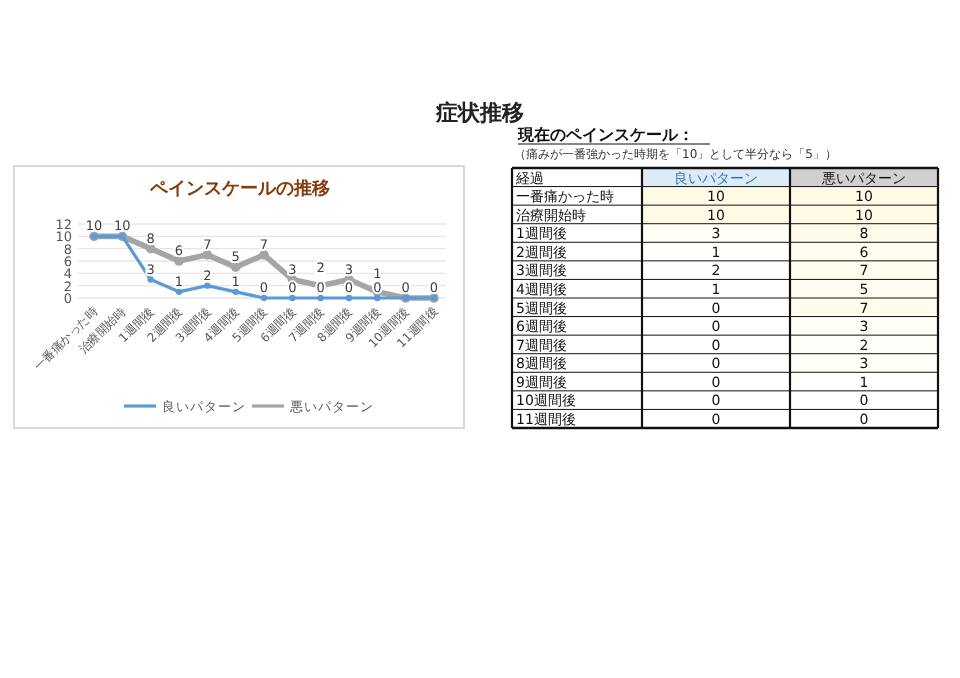  What do you see at coordinates (239, 189) in the screenshot?
I see `chart-subtitle: ペインスケールの推移` at bounding box center [239, 189].